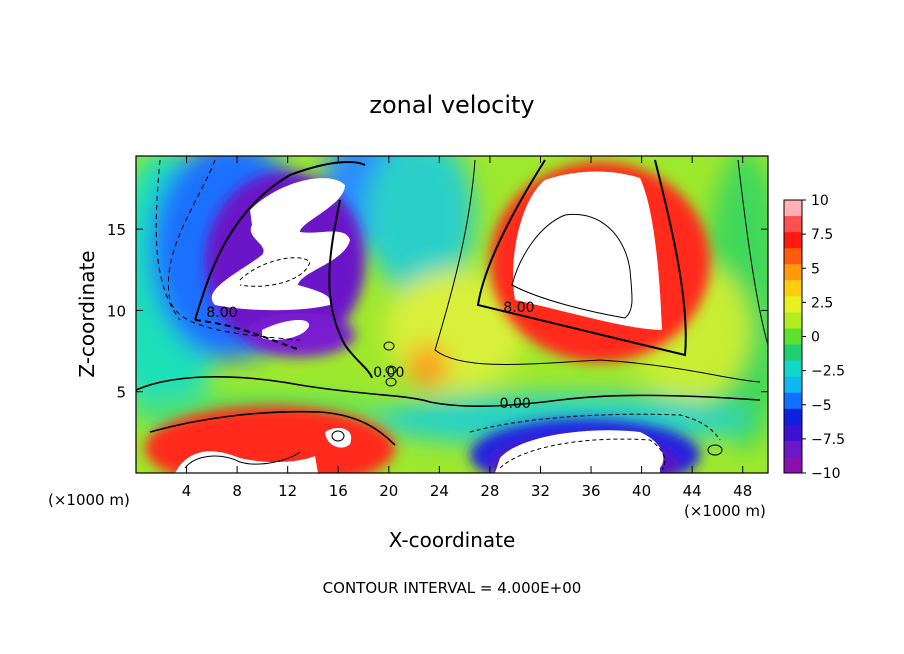 This screenshot has width=904, height=654. What do you see at coordinates (572, 266) in the screenshot?
I see `contour-thin-east-inner` at bounding box center [572, 266].